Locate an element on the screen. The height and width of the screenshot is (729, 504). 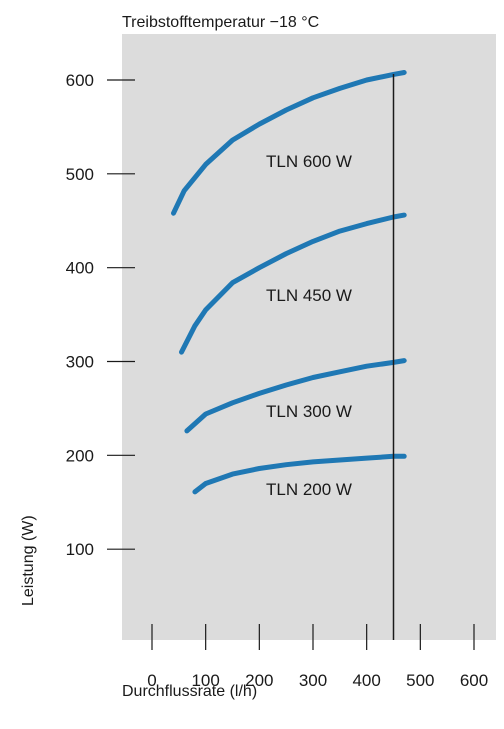
x-tick-label: 400 is located at coordinates (366, 680).